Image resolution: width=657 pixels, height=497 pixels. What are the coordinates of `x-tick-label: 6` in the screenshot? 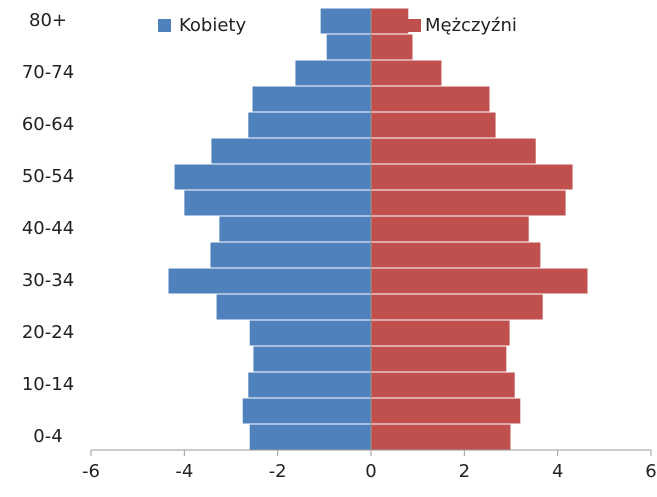 It's located at (650, 471).